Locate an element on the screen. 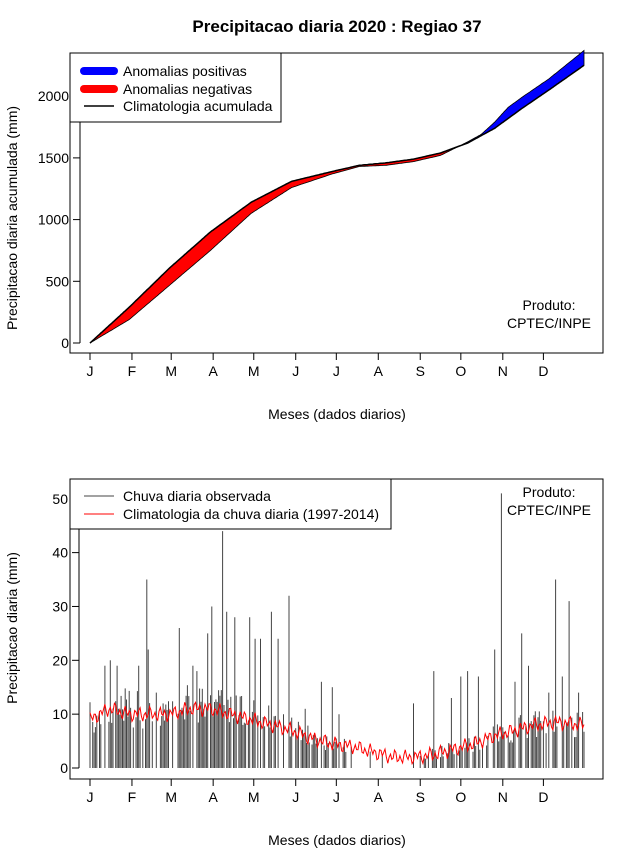 This screenshot has width=640, height=850. legend-label-observed: Chuva diaria observada is located at coordinates (197, 496).